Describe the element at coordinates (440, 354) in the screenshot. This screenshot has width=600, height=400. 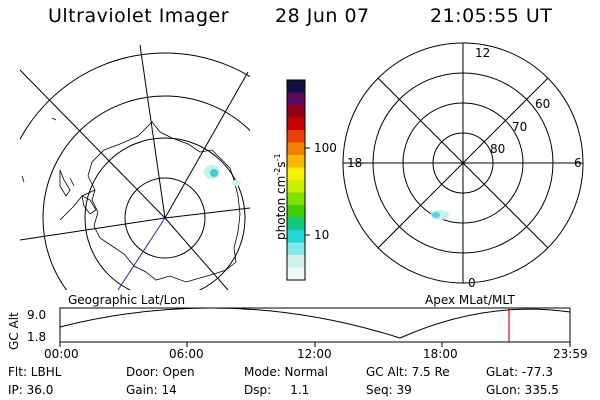
I see `x-tick-label: 18:00` at that location.